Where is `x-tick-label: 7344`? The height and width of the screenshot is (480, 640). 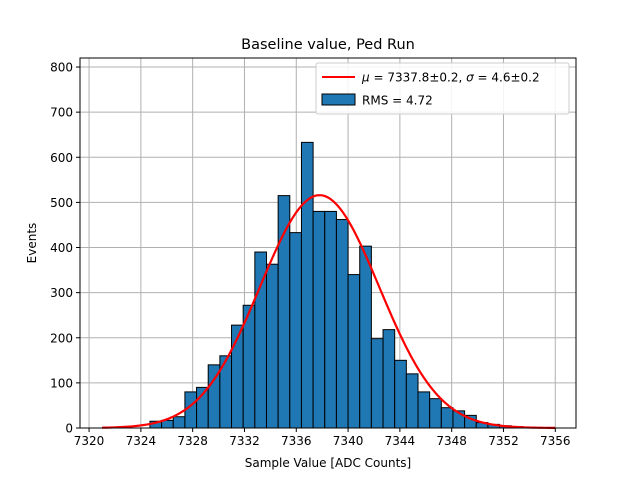
x-tick-label: 7344 is located at coordinates (400, 441).